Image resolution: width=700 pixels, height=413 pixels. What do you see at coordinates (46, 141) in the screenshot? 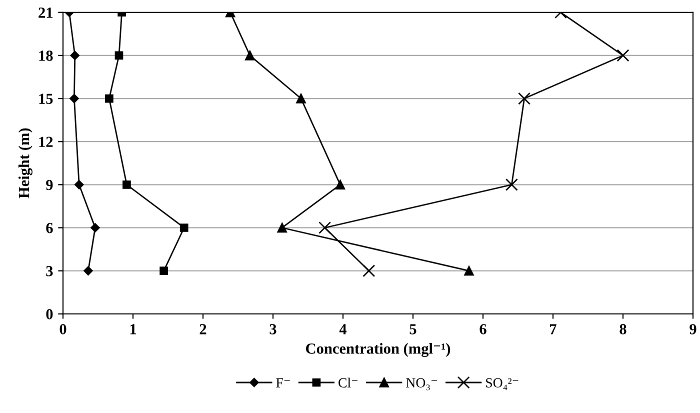
I see `y-tick-label: 12` at bounding box center [46, 141].